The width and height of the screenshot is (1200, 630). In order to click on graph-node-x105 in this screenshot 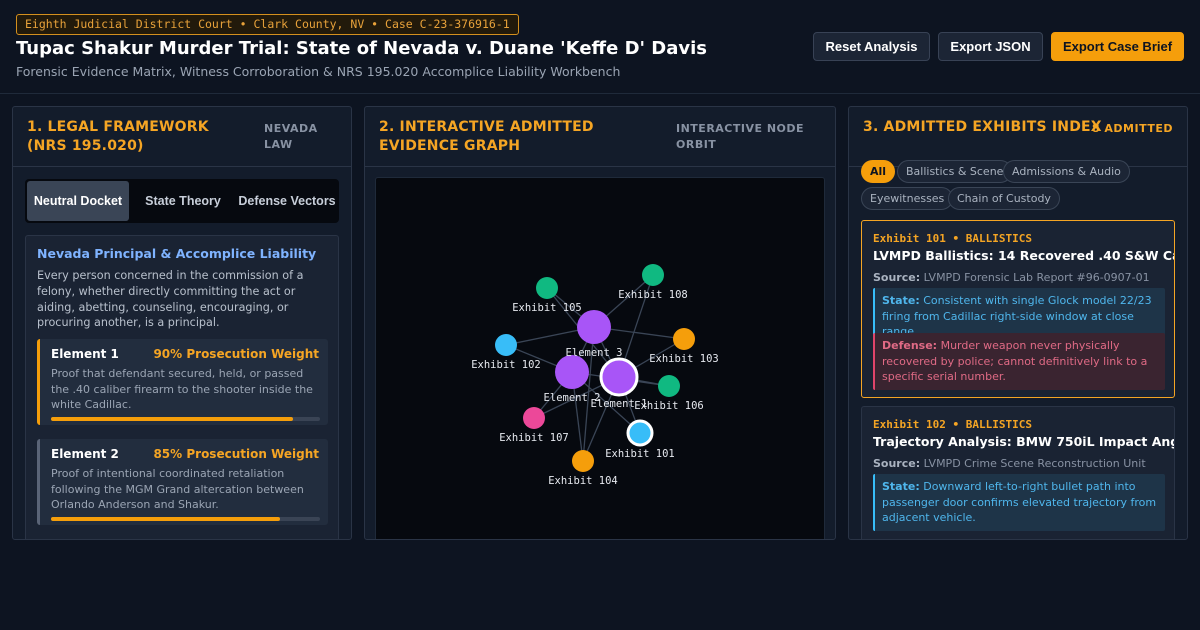, I will do `click(547, 288)`.